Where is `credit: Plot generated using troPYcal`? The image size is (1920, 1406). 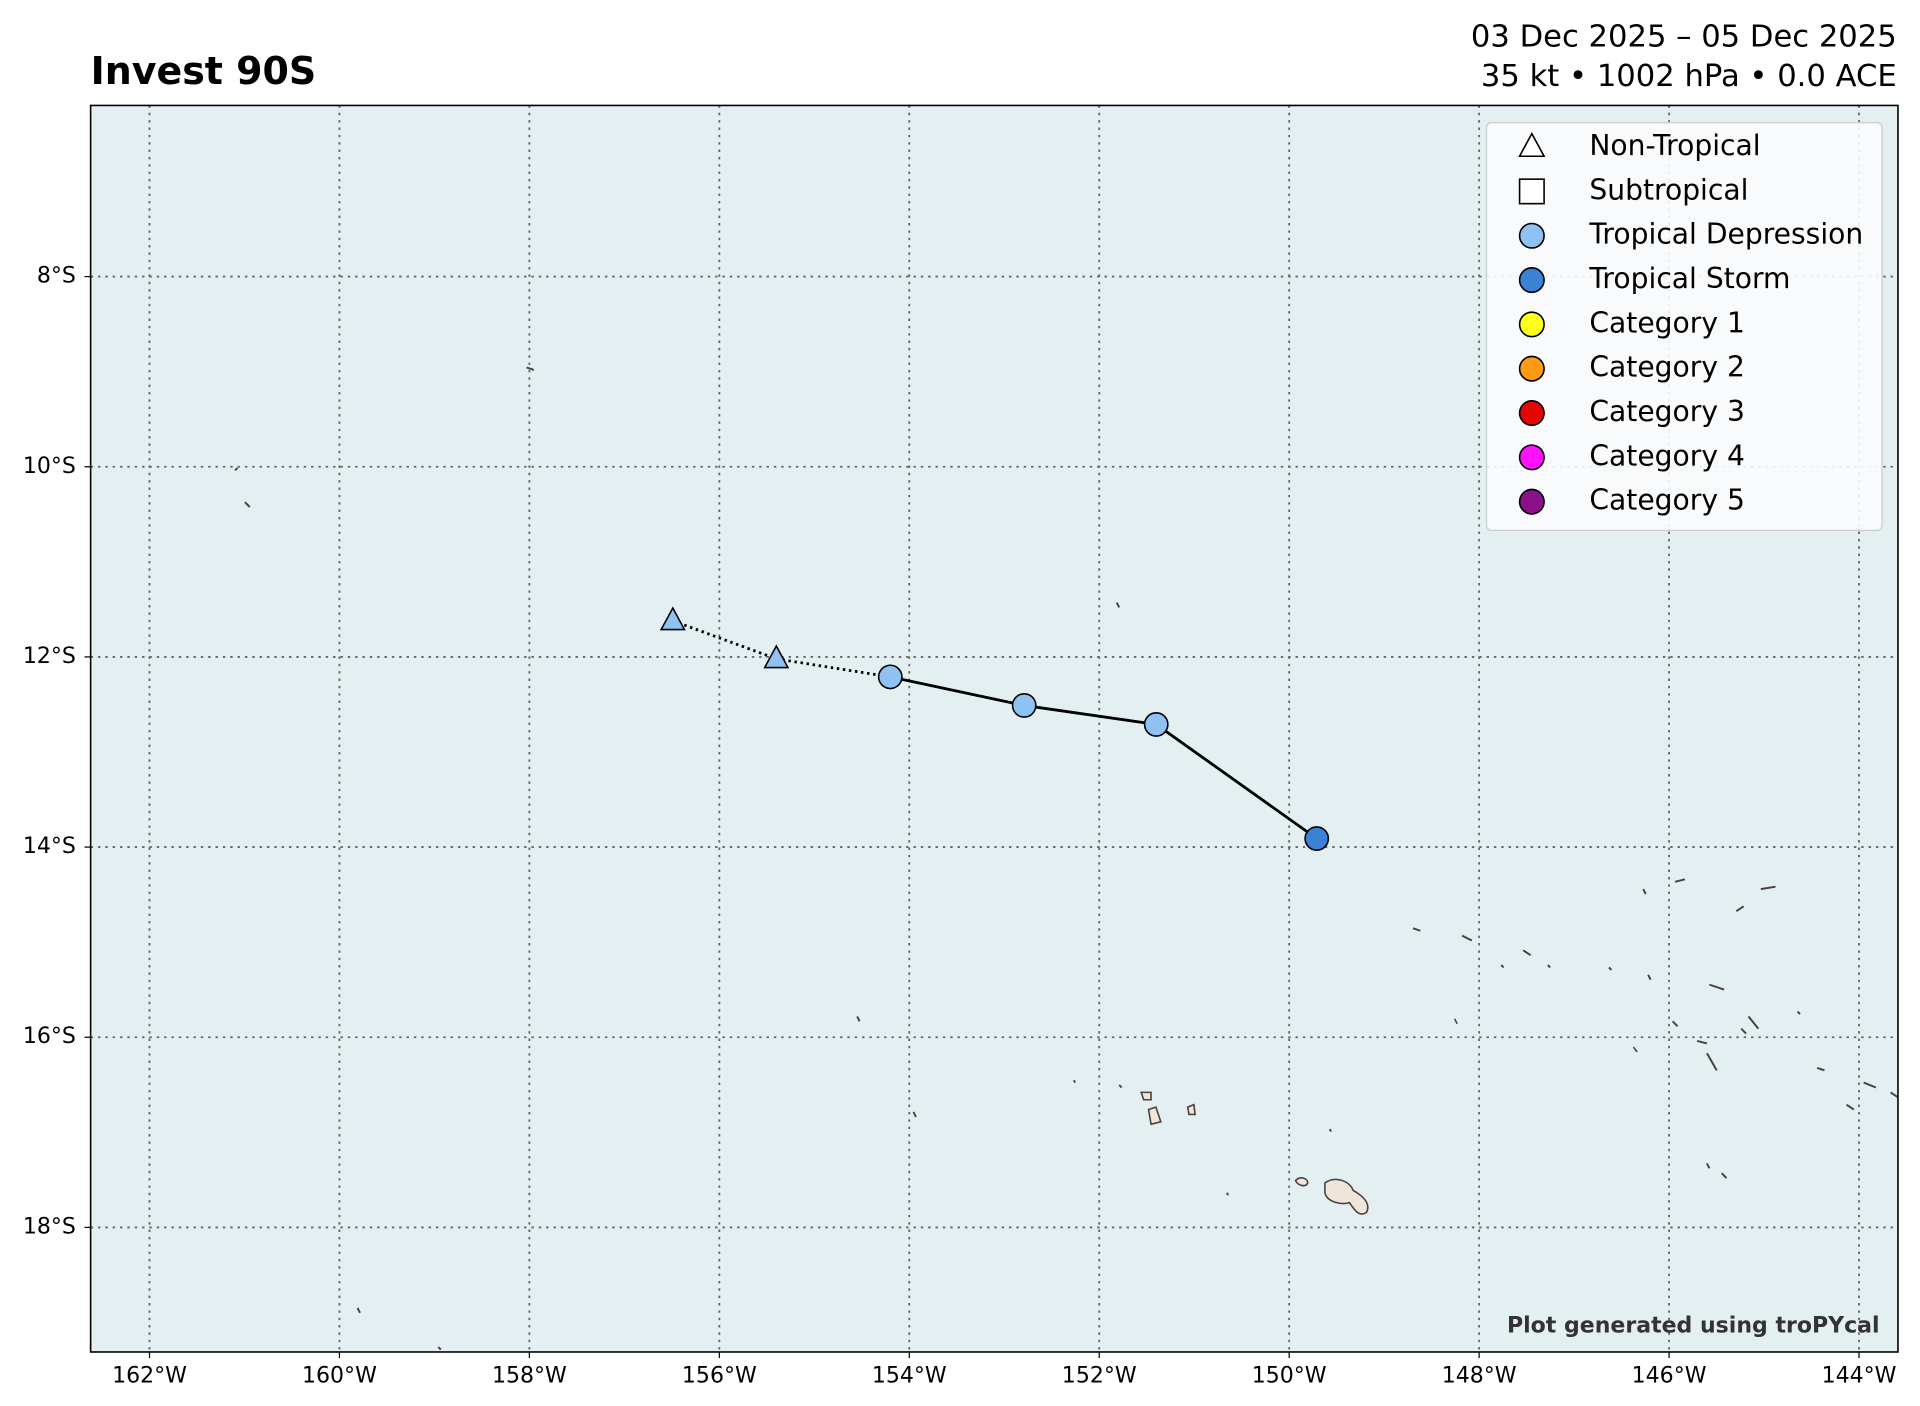
credit: Plot generated using troPYcal is located at coordinates (1693, 1325).